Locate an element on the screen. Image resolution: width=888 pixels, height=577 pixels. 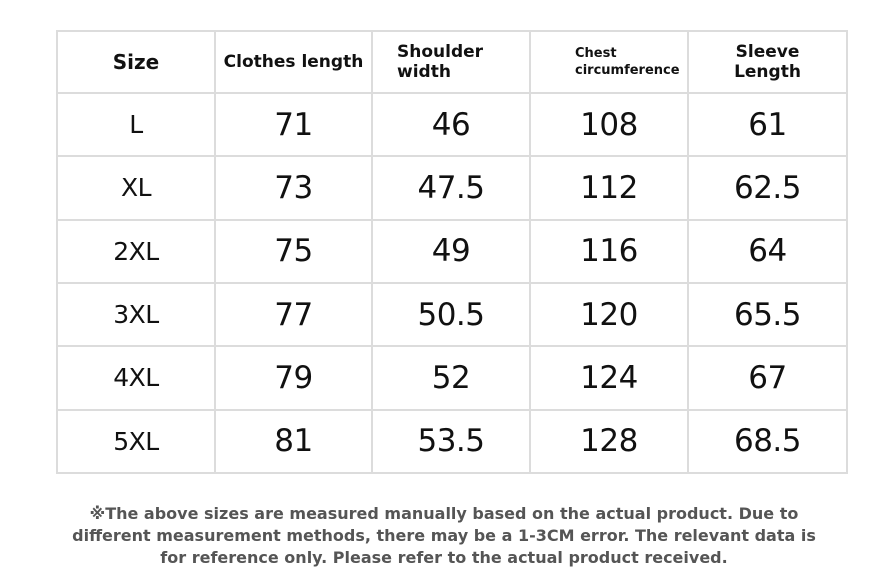
table-row: 3XL 77 50.5 120 65.5 is located at coordinates (452, 314).